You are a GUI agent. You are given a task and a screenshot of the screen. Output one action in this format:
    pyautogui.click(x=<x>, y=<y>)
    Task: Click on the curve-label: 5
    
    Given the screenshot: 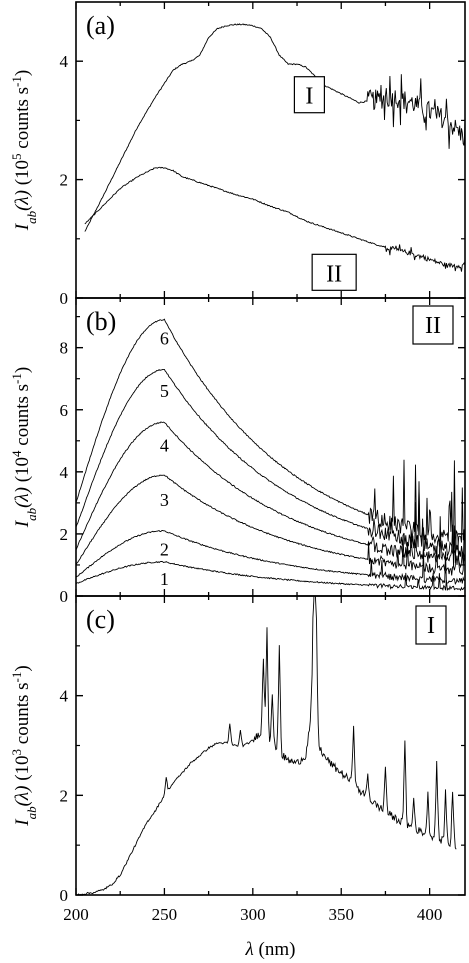 What is the action you would take?
    pyautogui.click(x=164, y=391)
    